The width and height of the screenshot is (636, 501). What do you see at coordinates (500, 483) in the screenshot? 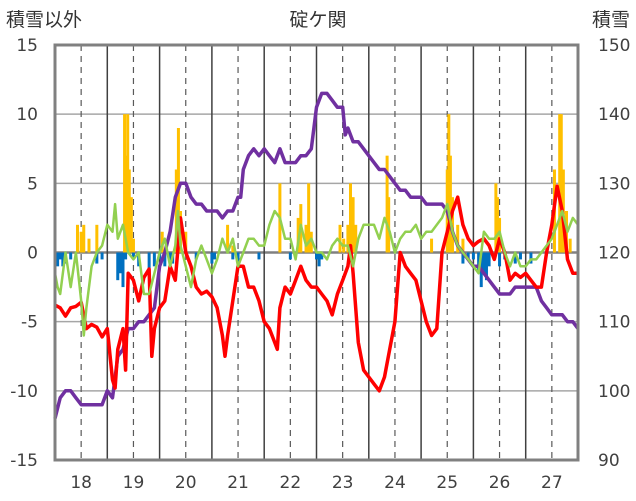
I see `x-tick-label: 26` at bounding box center [500, 483].